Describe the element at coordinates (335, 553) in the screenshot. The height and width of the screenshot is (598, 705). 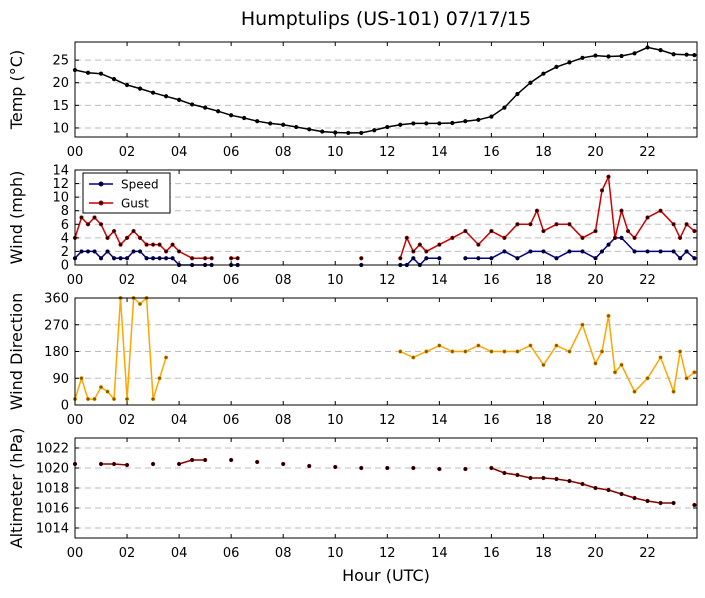
I see `x-tick-label: 10` at that location.